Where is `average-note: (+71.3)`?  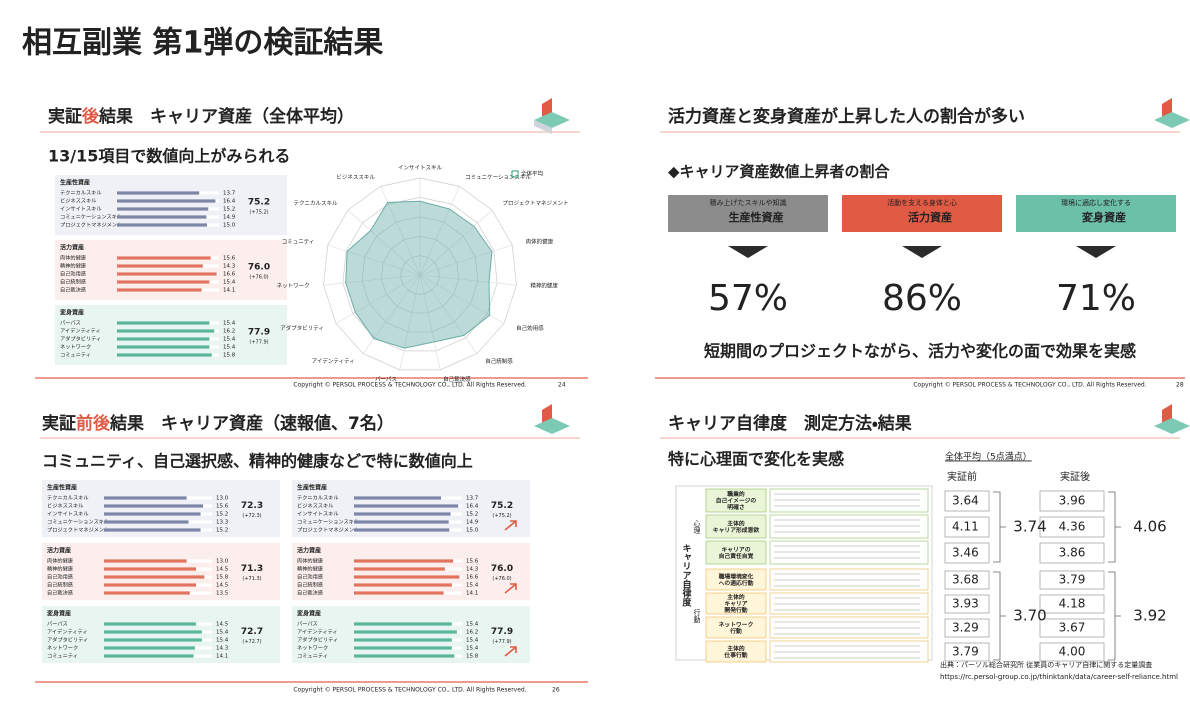 average-note: (+71.3) is located at coordinates (251, 579).